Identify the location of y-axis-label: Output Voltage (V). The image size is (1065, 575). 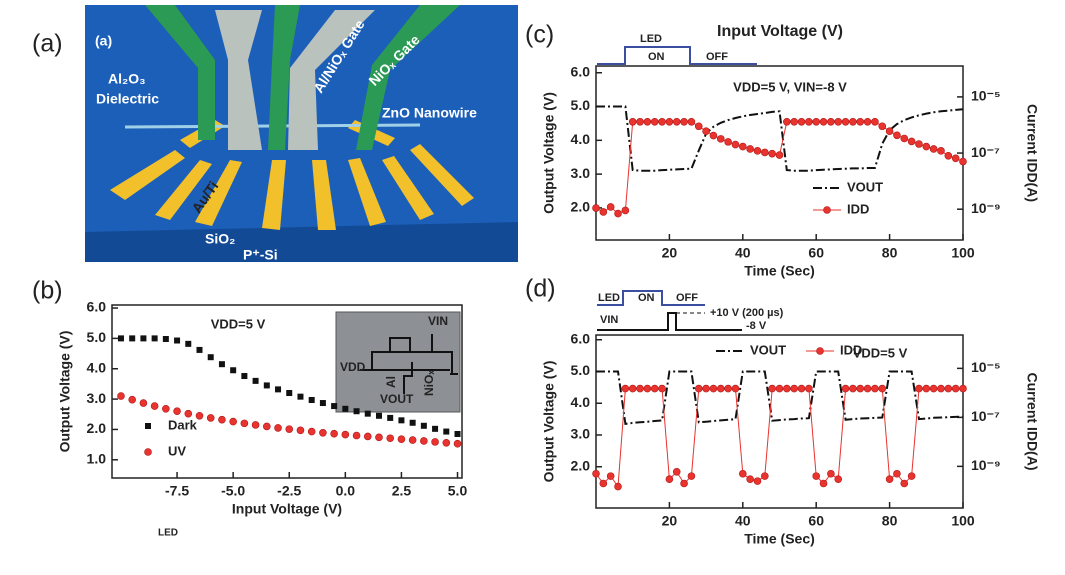
(65, 392).